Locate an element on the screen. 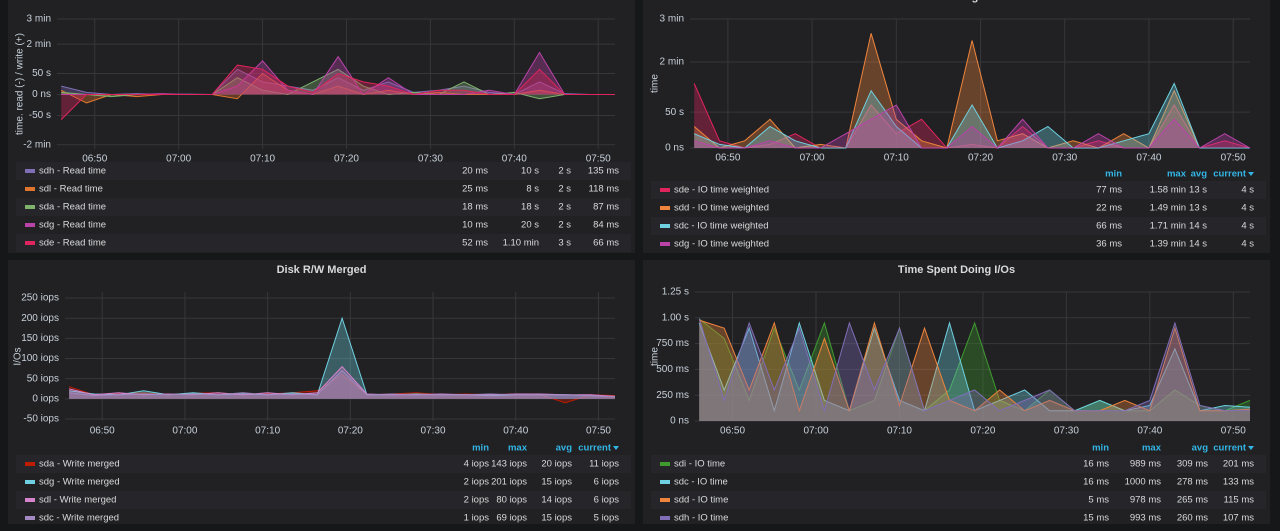 The image size is (1280, 531). legend-stat: 265 ms is located at coordinates (1192, 500).